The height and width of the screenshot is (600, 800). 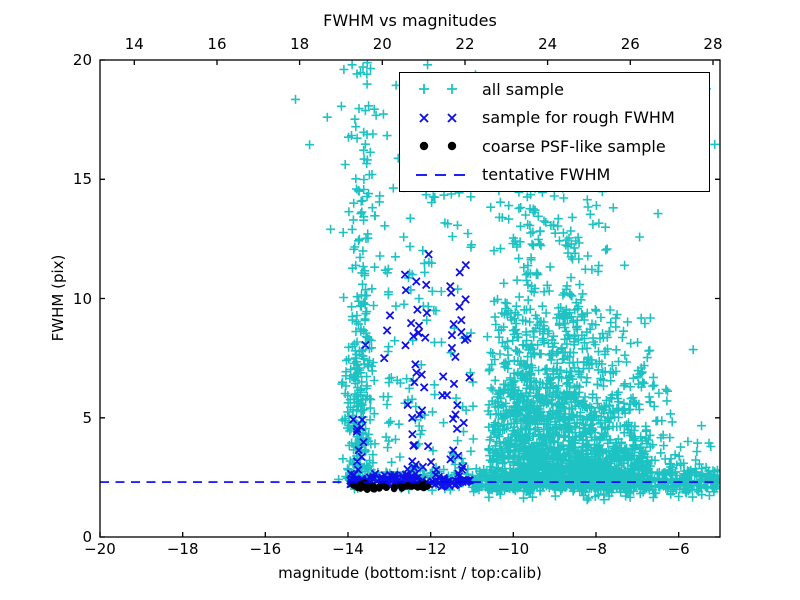 What do you see at coordinates (513, 549) in the screenshot?
I see `x-tick-label: −10` at bounding box center [513, 549].